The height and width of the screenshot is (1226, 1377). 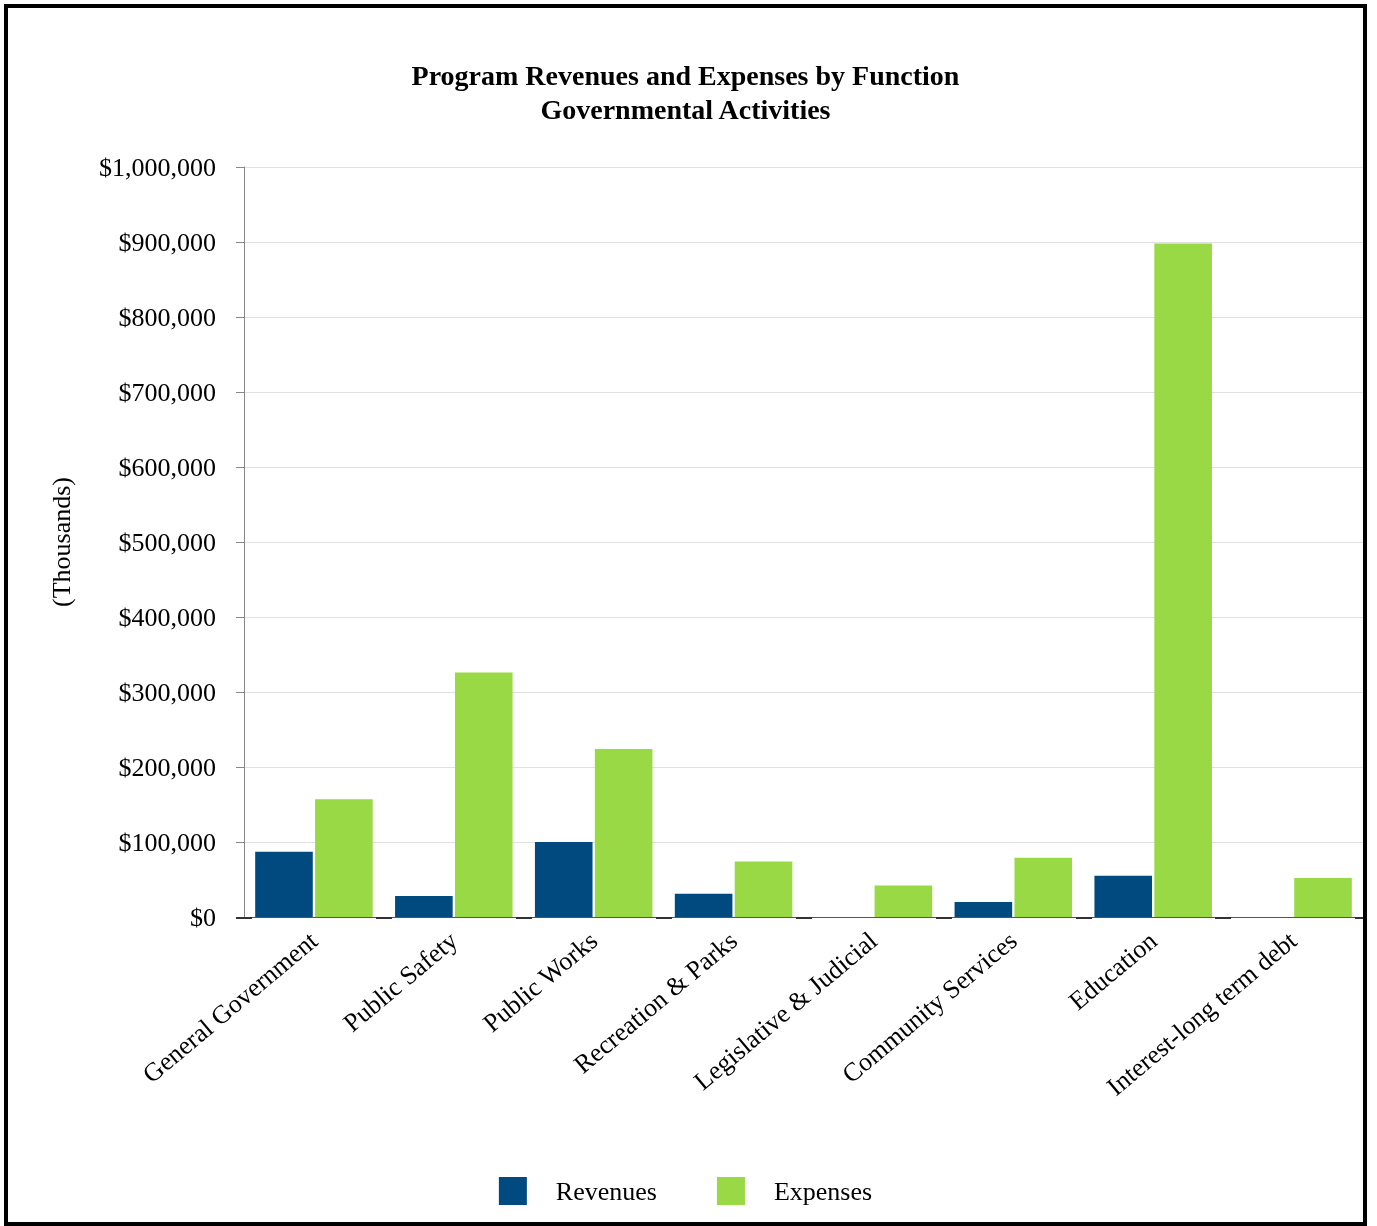 What do you see at coordinates (167, 467) in the screenshot?
I see `y-tick-label: $600,000` at bounding box center [167, 467].